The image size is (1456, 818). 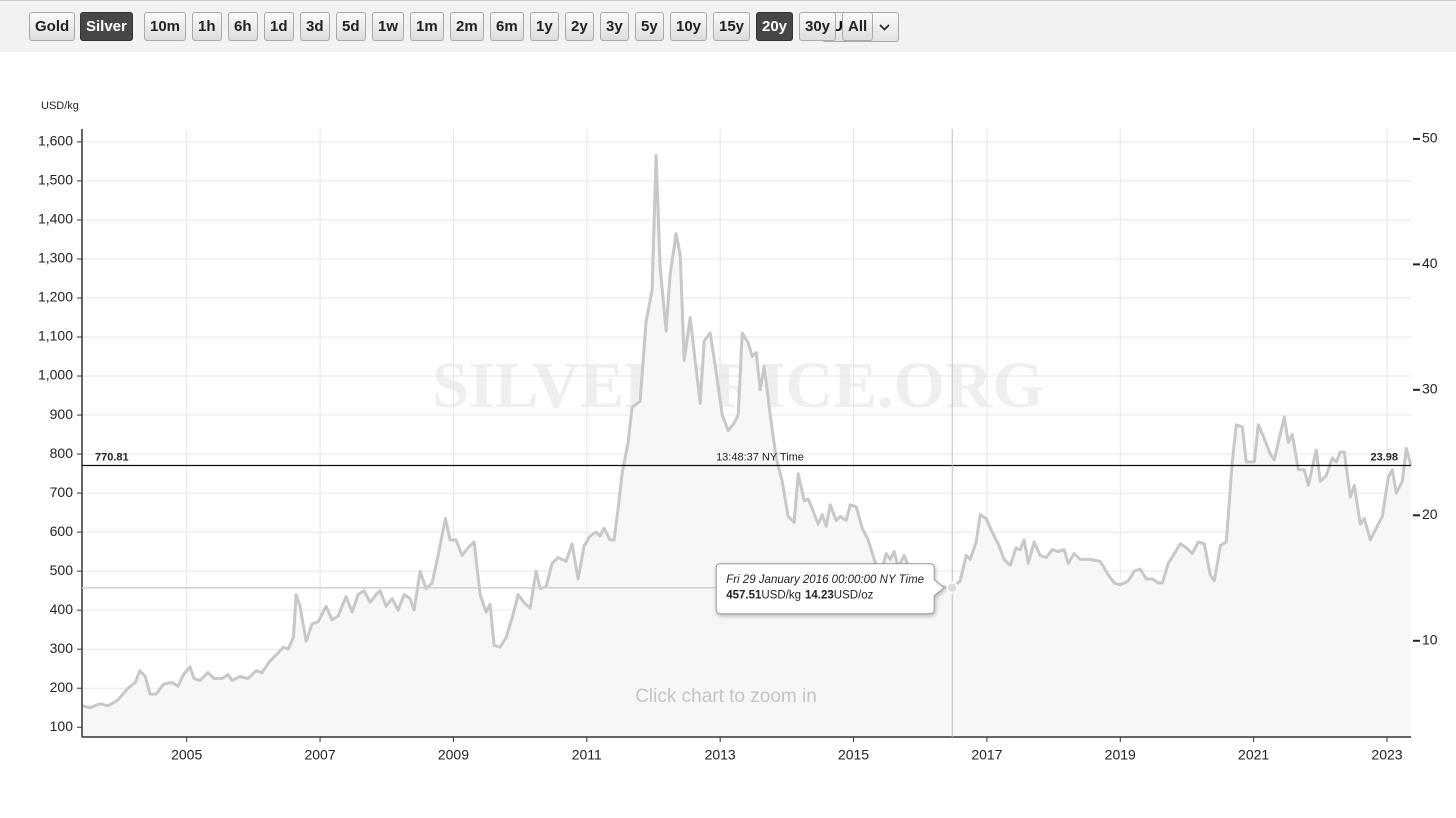 What do you see at coordinates (1384, 457) in the screenshot?
I see `current-price-y2-label: 23.98` at bounding box center [1384, 457].